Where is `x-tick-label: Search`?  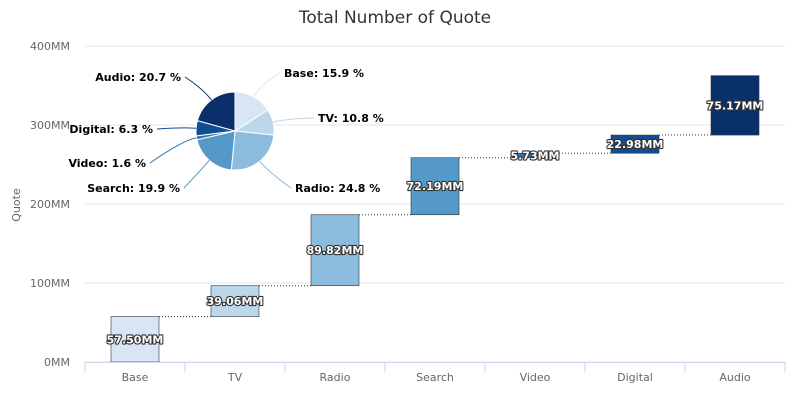
x-tick-label: Search is located at coordinates (435, 377).